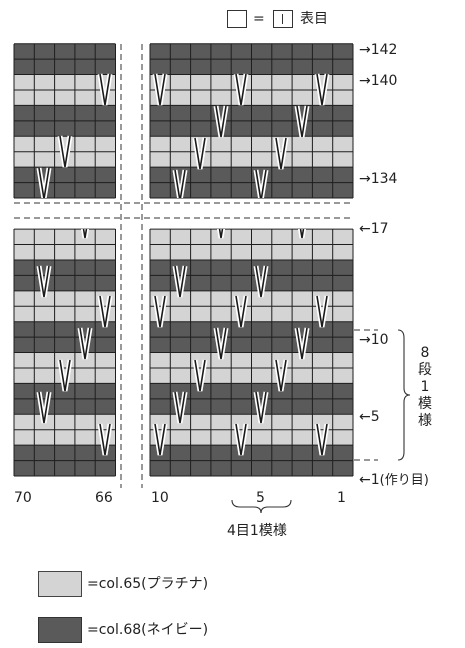 The width and height of the screenshot is (465, 648). Describe the element at coordinates (425, 404) in the screenshot. I see `repeat-rows-char: 模` at that location.